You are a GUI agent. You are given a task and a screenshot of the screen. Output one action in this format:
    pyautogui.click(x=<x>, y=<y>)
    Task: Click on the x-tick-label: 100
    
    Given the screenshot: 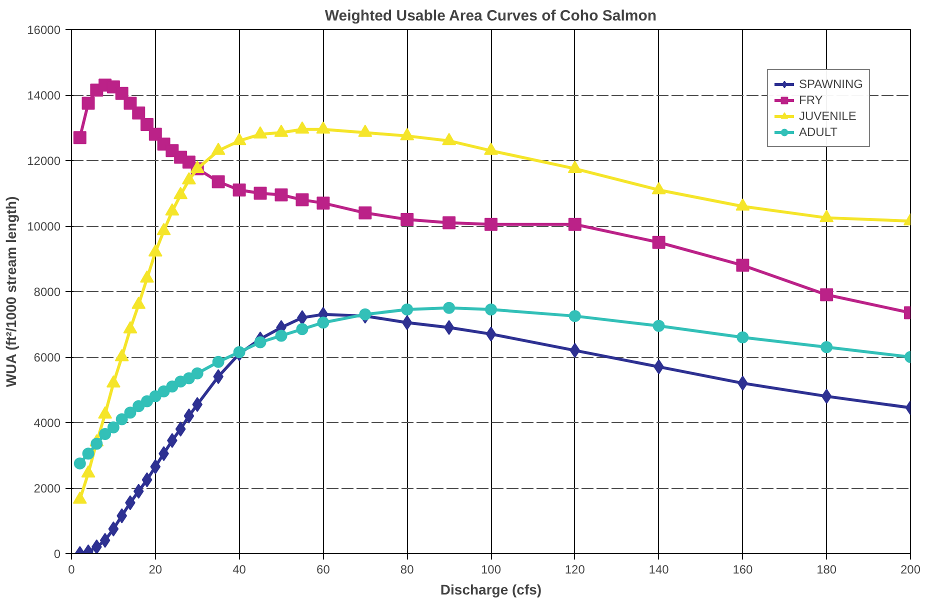 What is the action you would take?
    pyautogui.click(x=491, y=569)
    